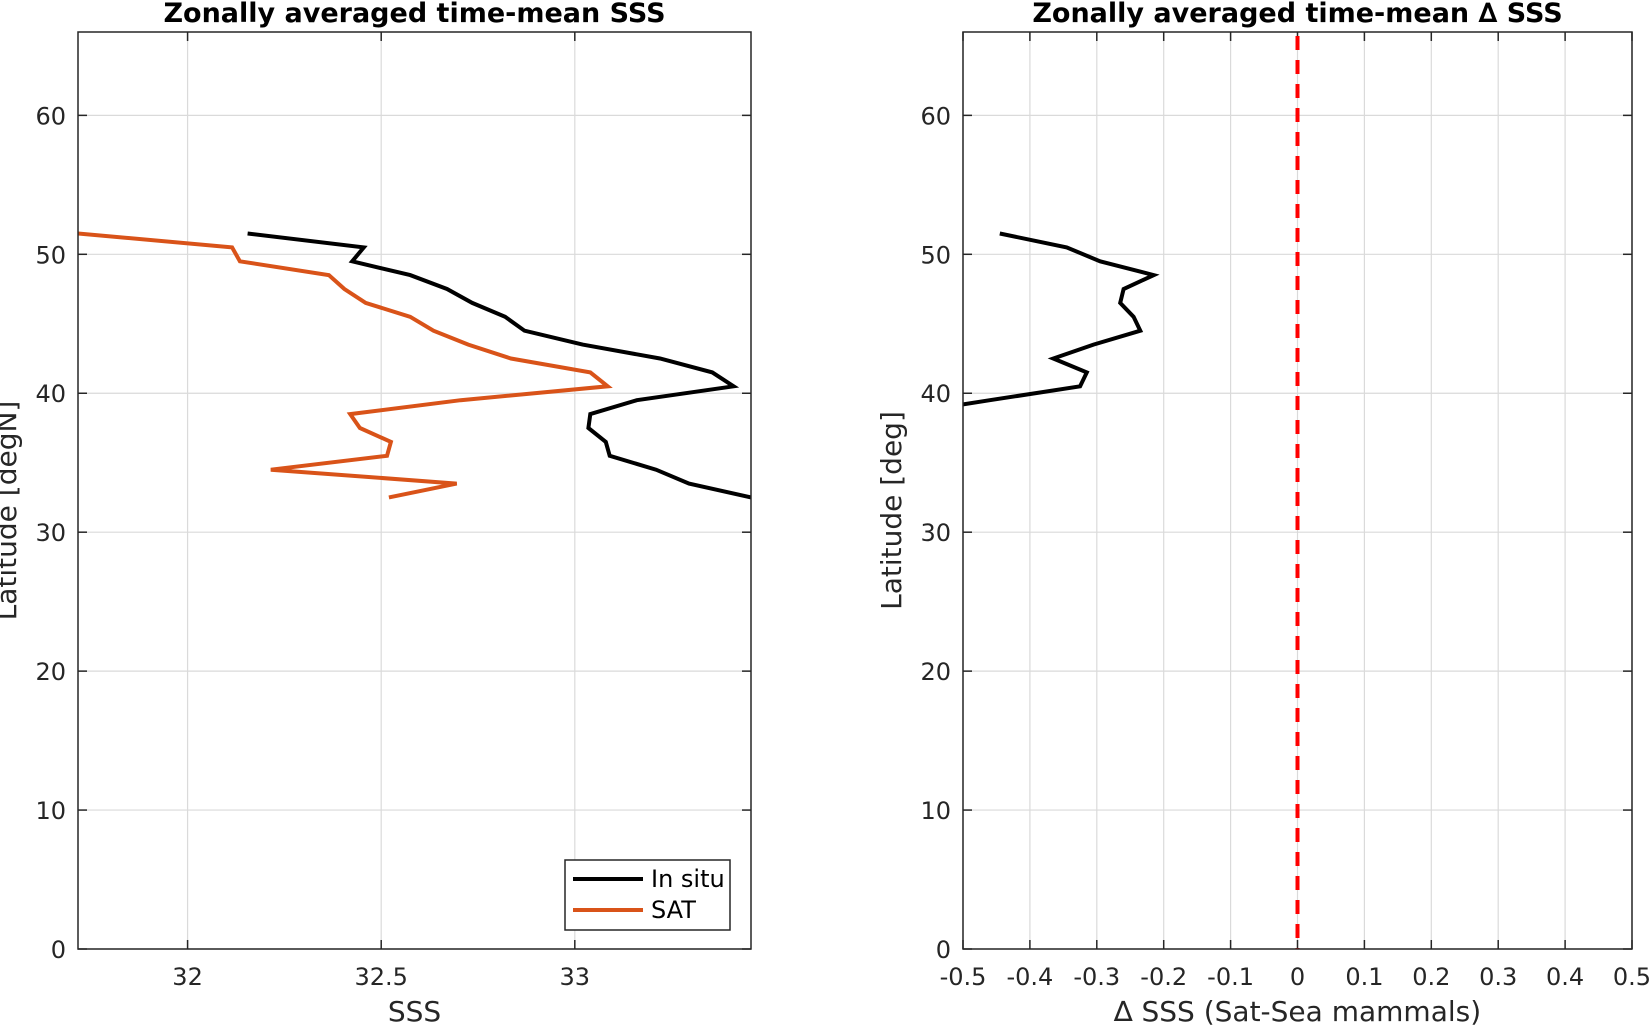 The width and height of the screenshot is (1651, 1025). Describe the element at coordinates (1431, 977) in the screenshot. I see `x-tick-label: 0.2` at that location.